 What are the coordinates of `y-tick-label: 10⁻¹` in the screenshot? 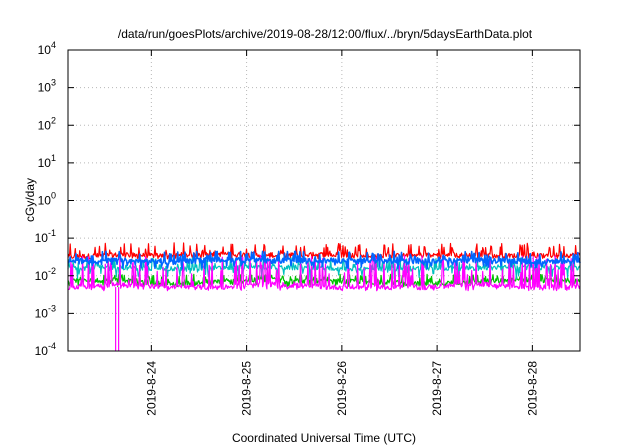 It's located at (45, 236).